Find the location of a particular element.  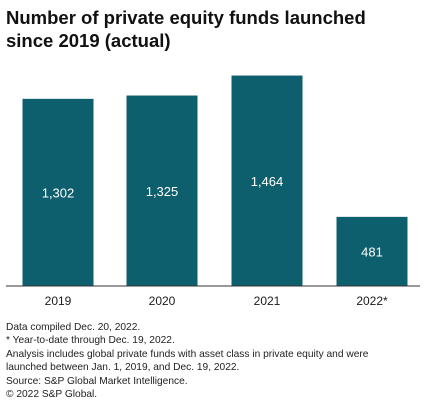

bar-value-label: 481 is located at coordinates (372, 251).